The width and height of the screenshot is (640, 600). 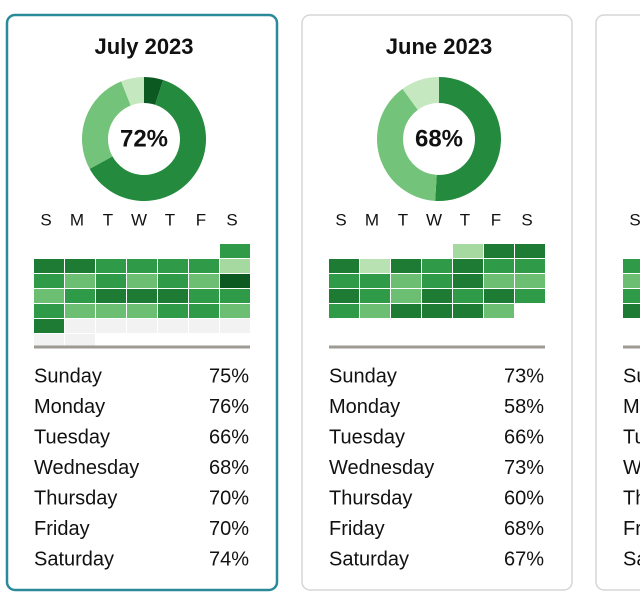 I want to click on weekday-percent: 58%, so click(x=524, y=407).